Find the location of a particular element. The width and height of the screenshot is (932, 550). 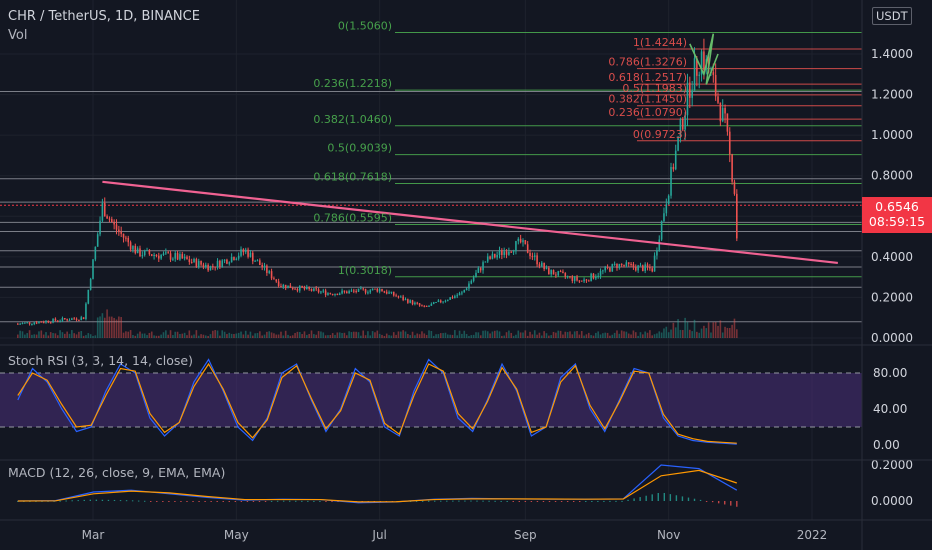

currency-badge: USDT is located at coordinates (892, 16).